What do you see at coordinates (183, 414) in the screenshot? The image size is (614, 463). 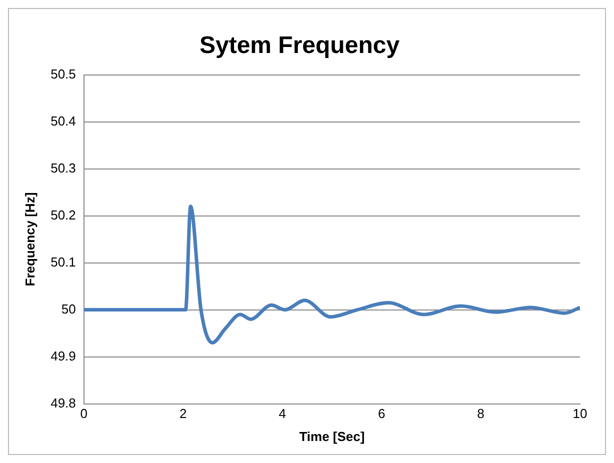 I see `x-tick-label: 2` at bounding box center [183, 414].